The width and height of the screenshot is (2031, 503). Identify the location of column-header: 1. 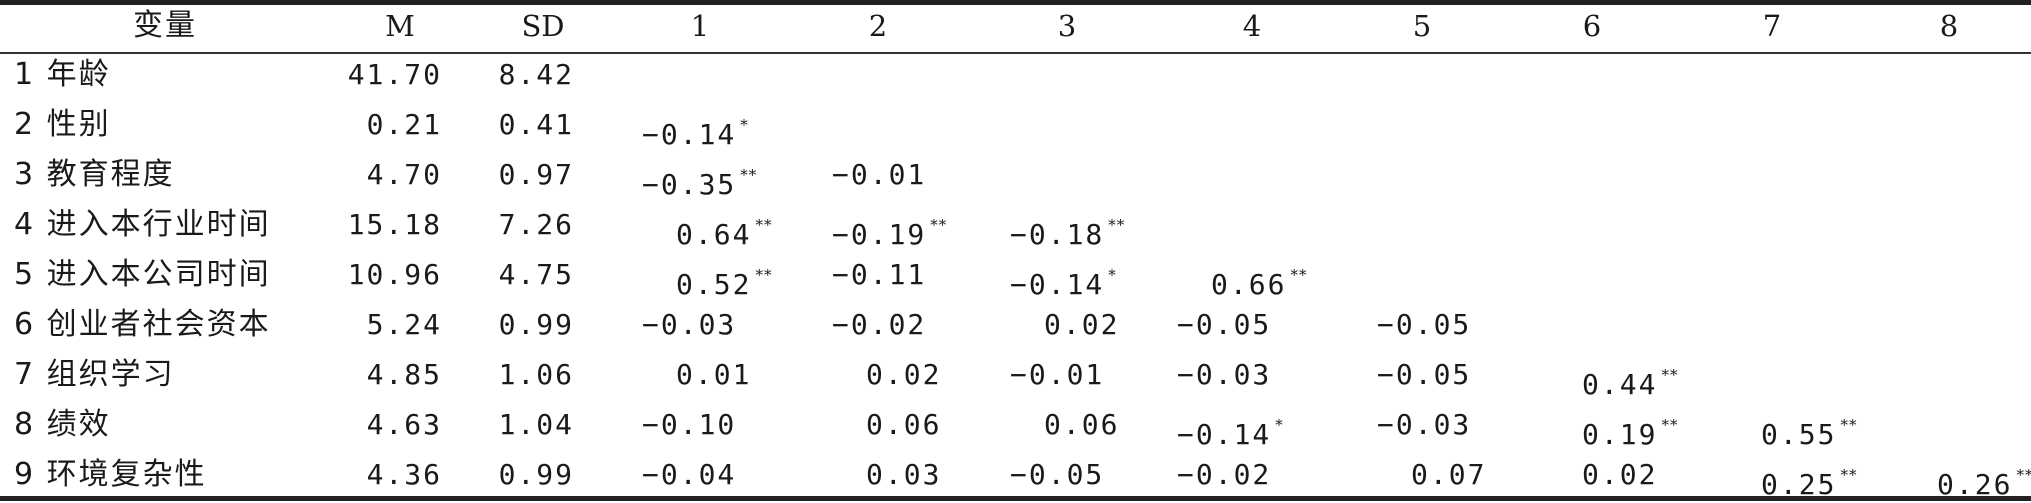
(700, 26).